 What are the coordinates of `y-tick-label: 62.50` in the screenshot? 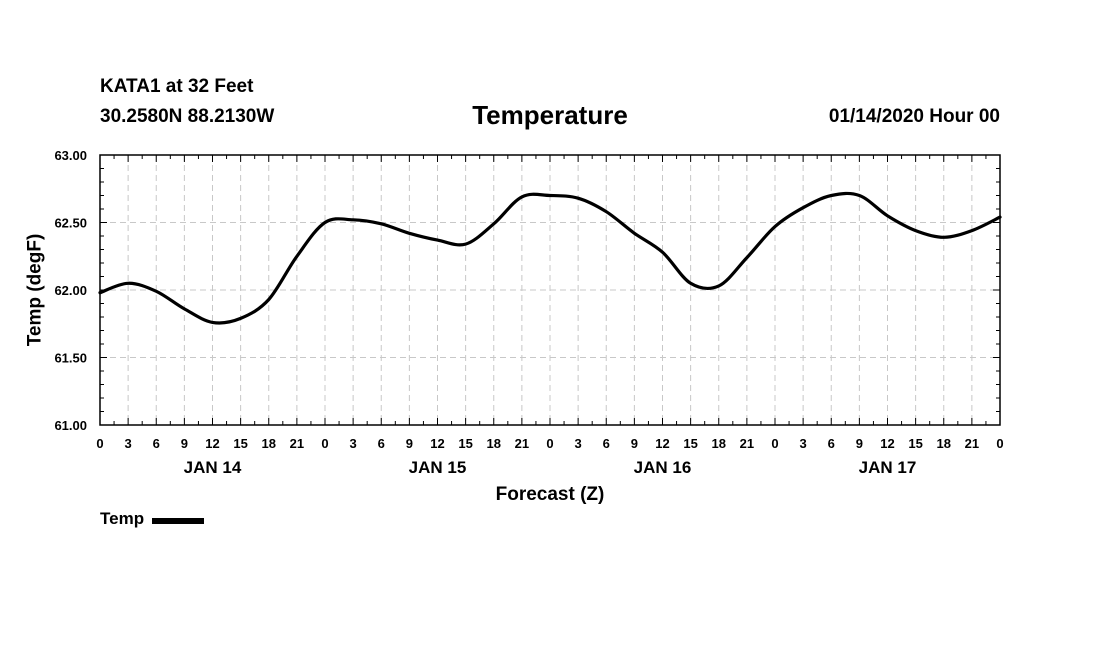 It's located at (70, 223).